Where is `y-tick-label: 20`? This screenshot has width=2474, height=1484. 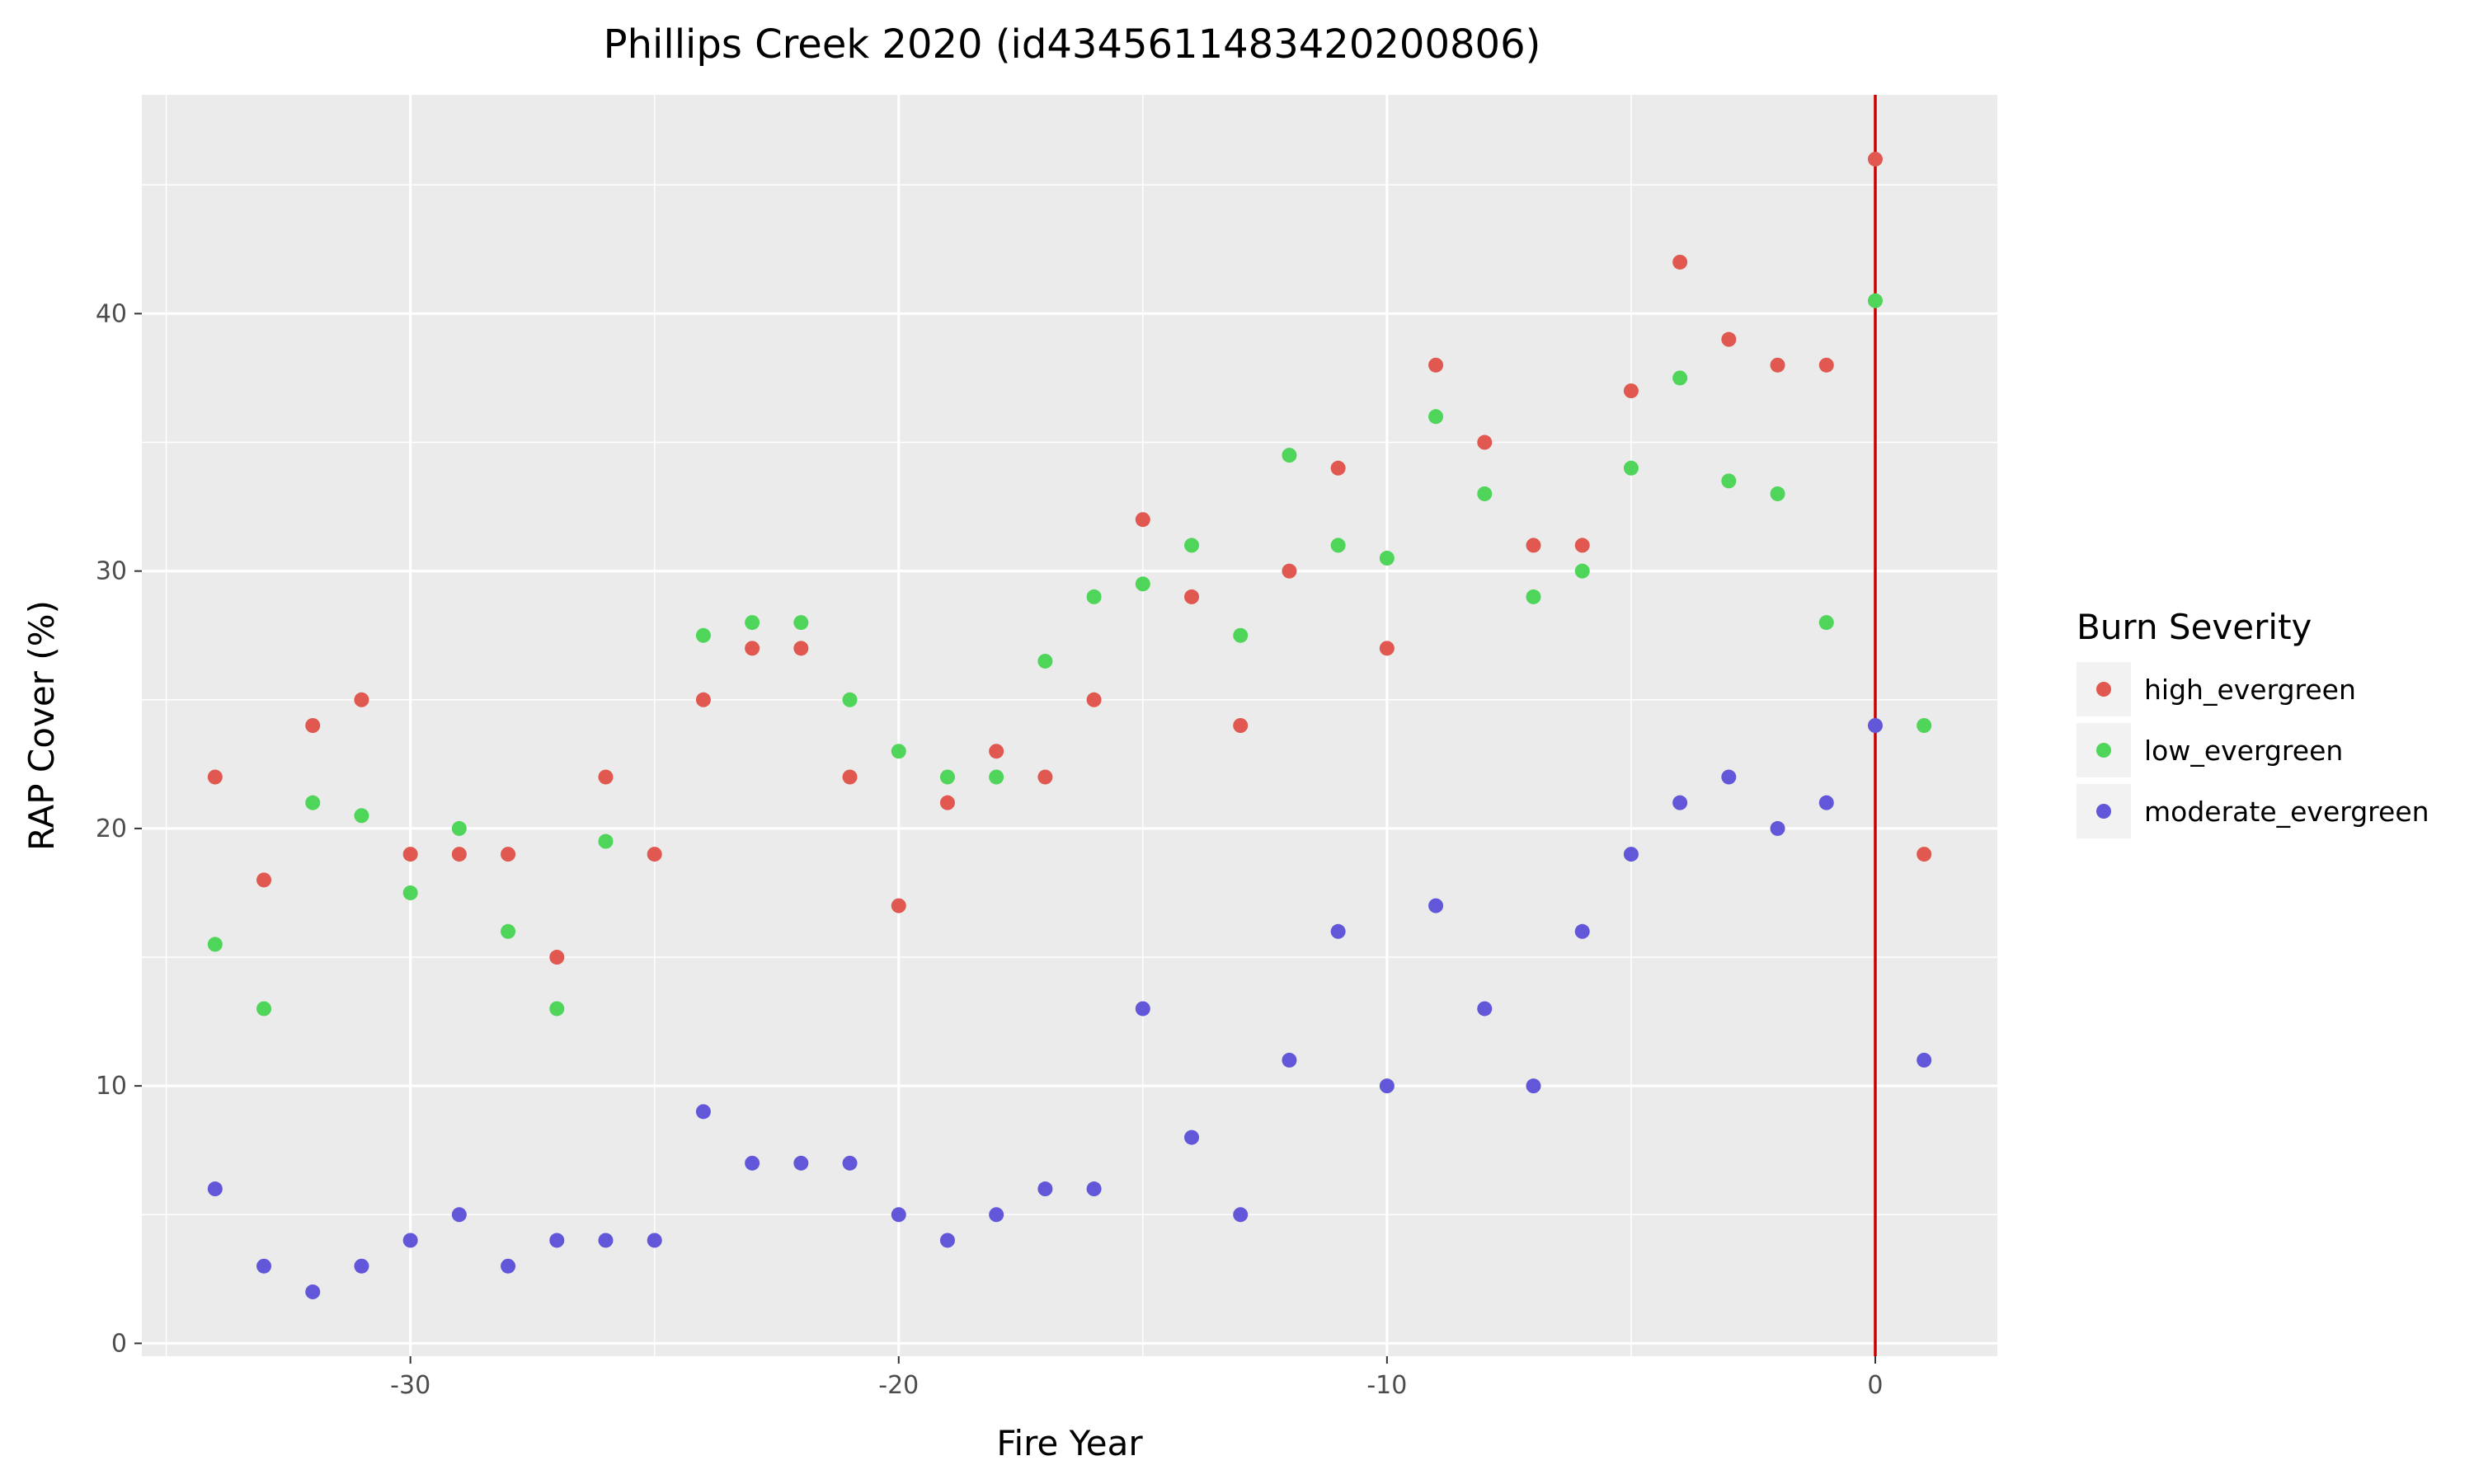 y-tick-label: 20 is located at coordinates (111, 829).